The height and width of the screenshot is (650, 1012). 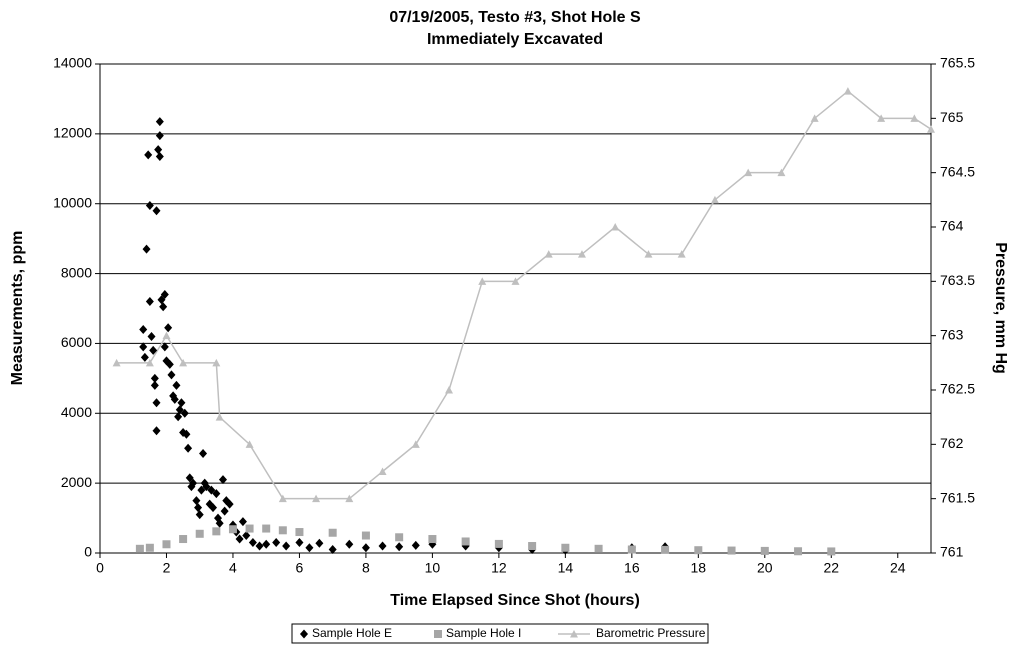 What do you see at coordinates (957, 497) in the screenshot?
I see `y2-tick-label: 761.5` at bounding box center [957, 497].